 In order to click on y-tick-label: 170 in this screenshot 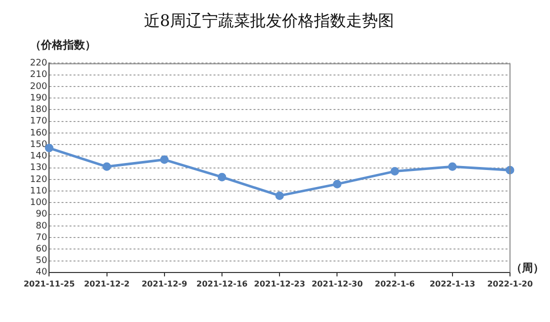, I will do `click(39, 121)`.